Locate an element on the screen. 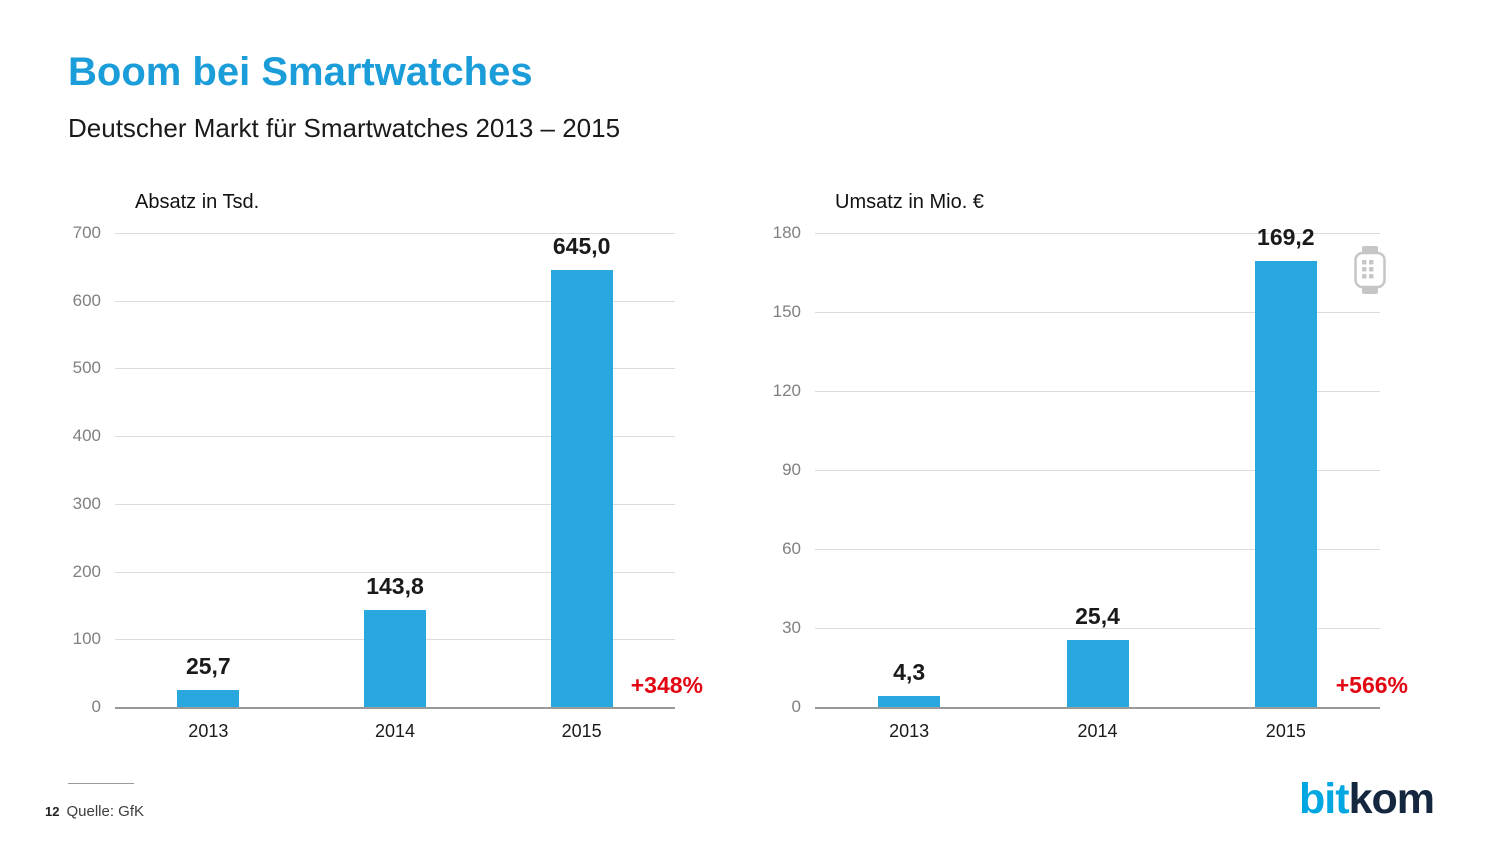 This screenshot has height=843, width=1500. bitkom-logo: bitkom is located at coordinates (1367, 799).